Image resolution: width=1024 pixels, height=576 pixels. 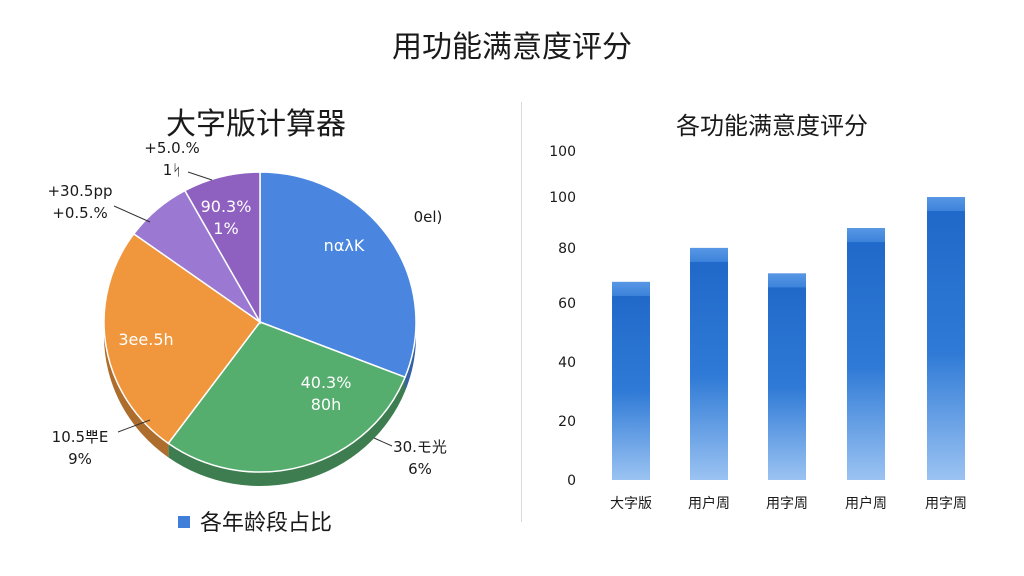 I want to click on pie-outer-label-2: 10.5뿌E 9%, so click(x=80, y=448).